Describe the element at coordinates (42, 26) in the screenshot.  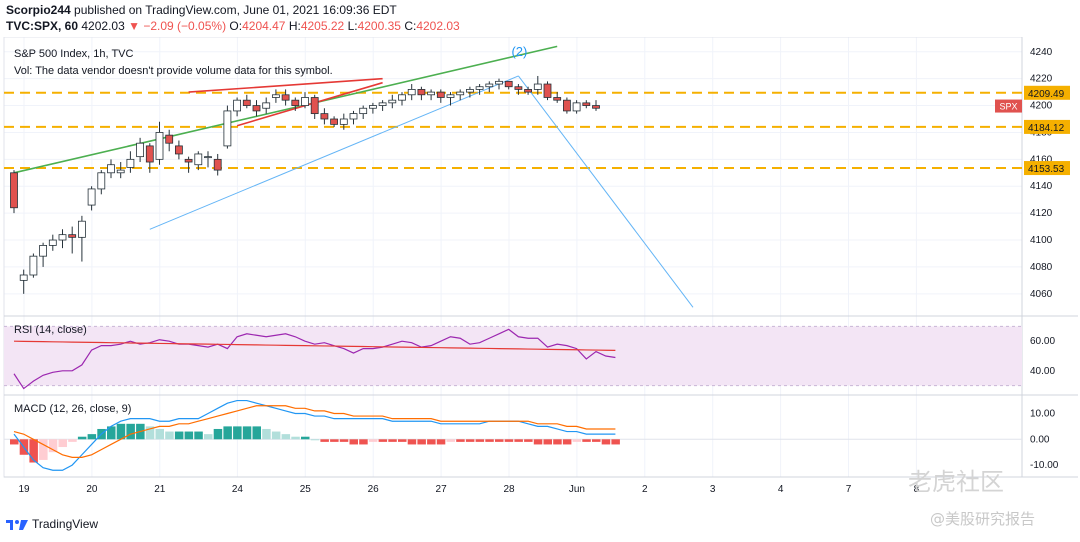
I see `symbol-label: TVC:SPX, 60` at that location.